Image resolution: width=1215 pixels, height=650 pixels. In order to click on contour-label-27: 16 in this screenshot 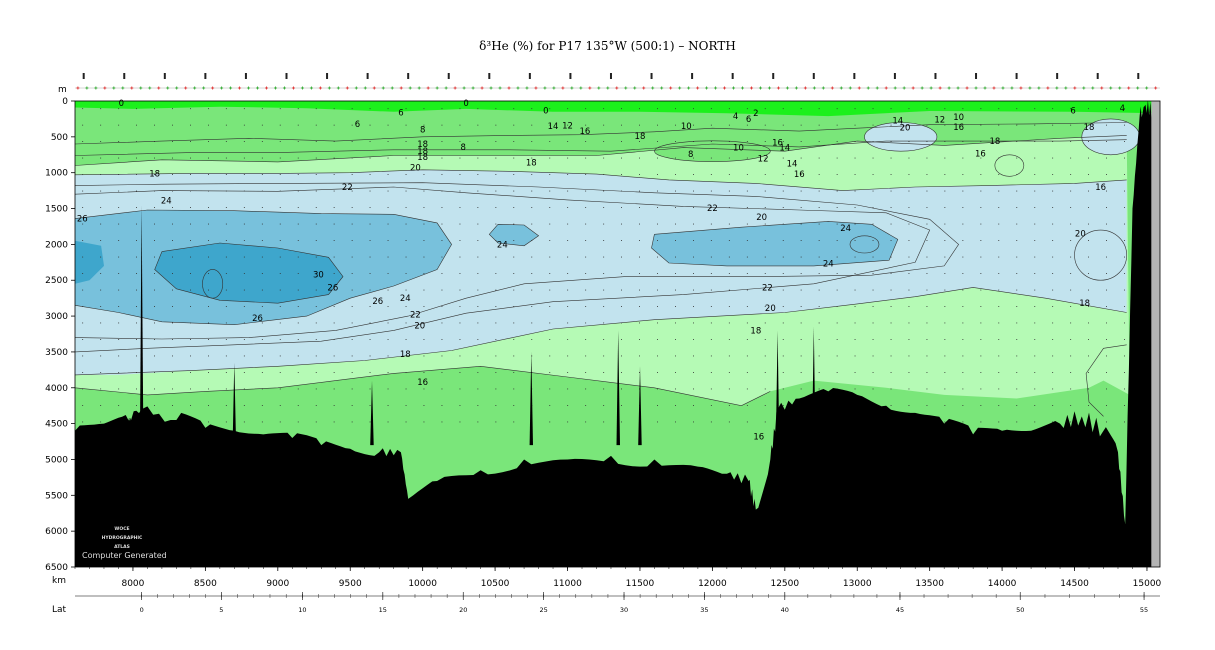, I will do `click(980, 154)`.